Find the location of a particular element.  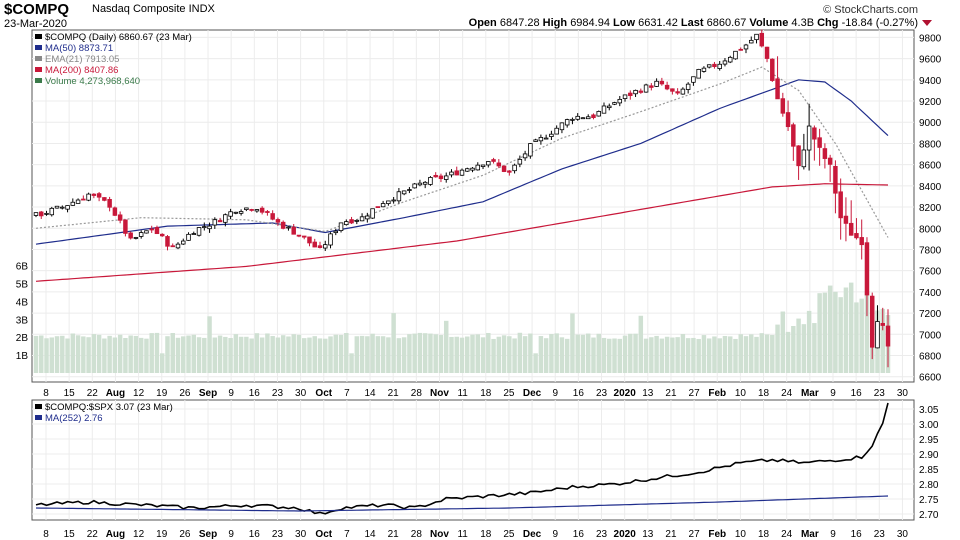

price-tick-label: 8600 is located at coordinates (930, 166).